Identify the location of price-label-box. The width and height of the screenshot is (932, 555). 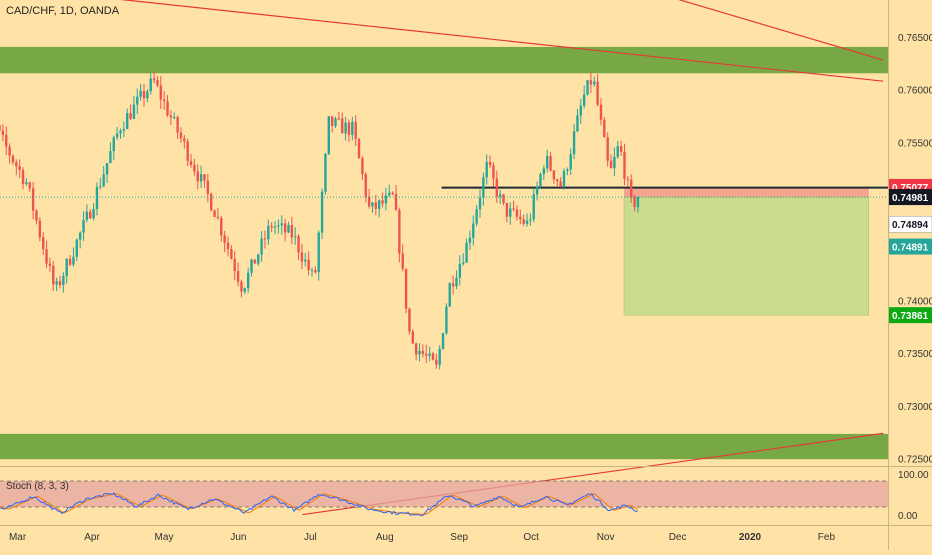
(910, 246).